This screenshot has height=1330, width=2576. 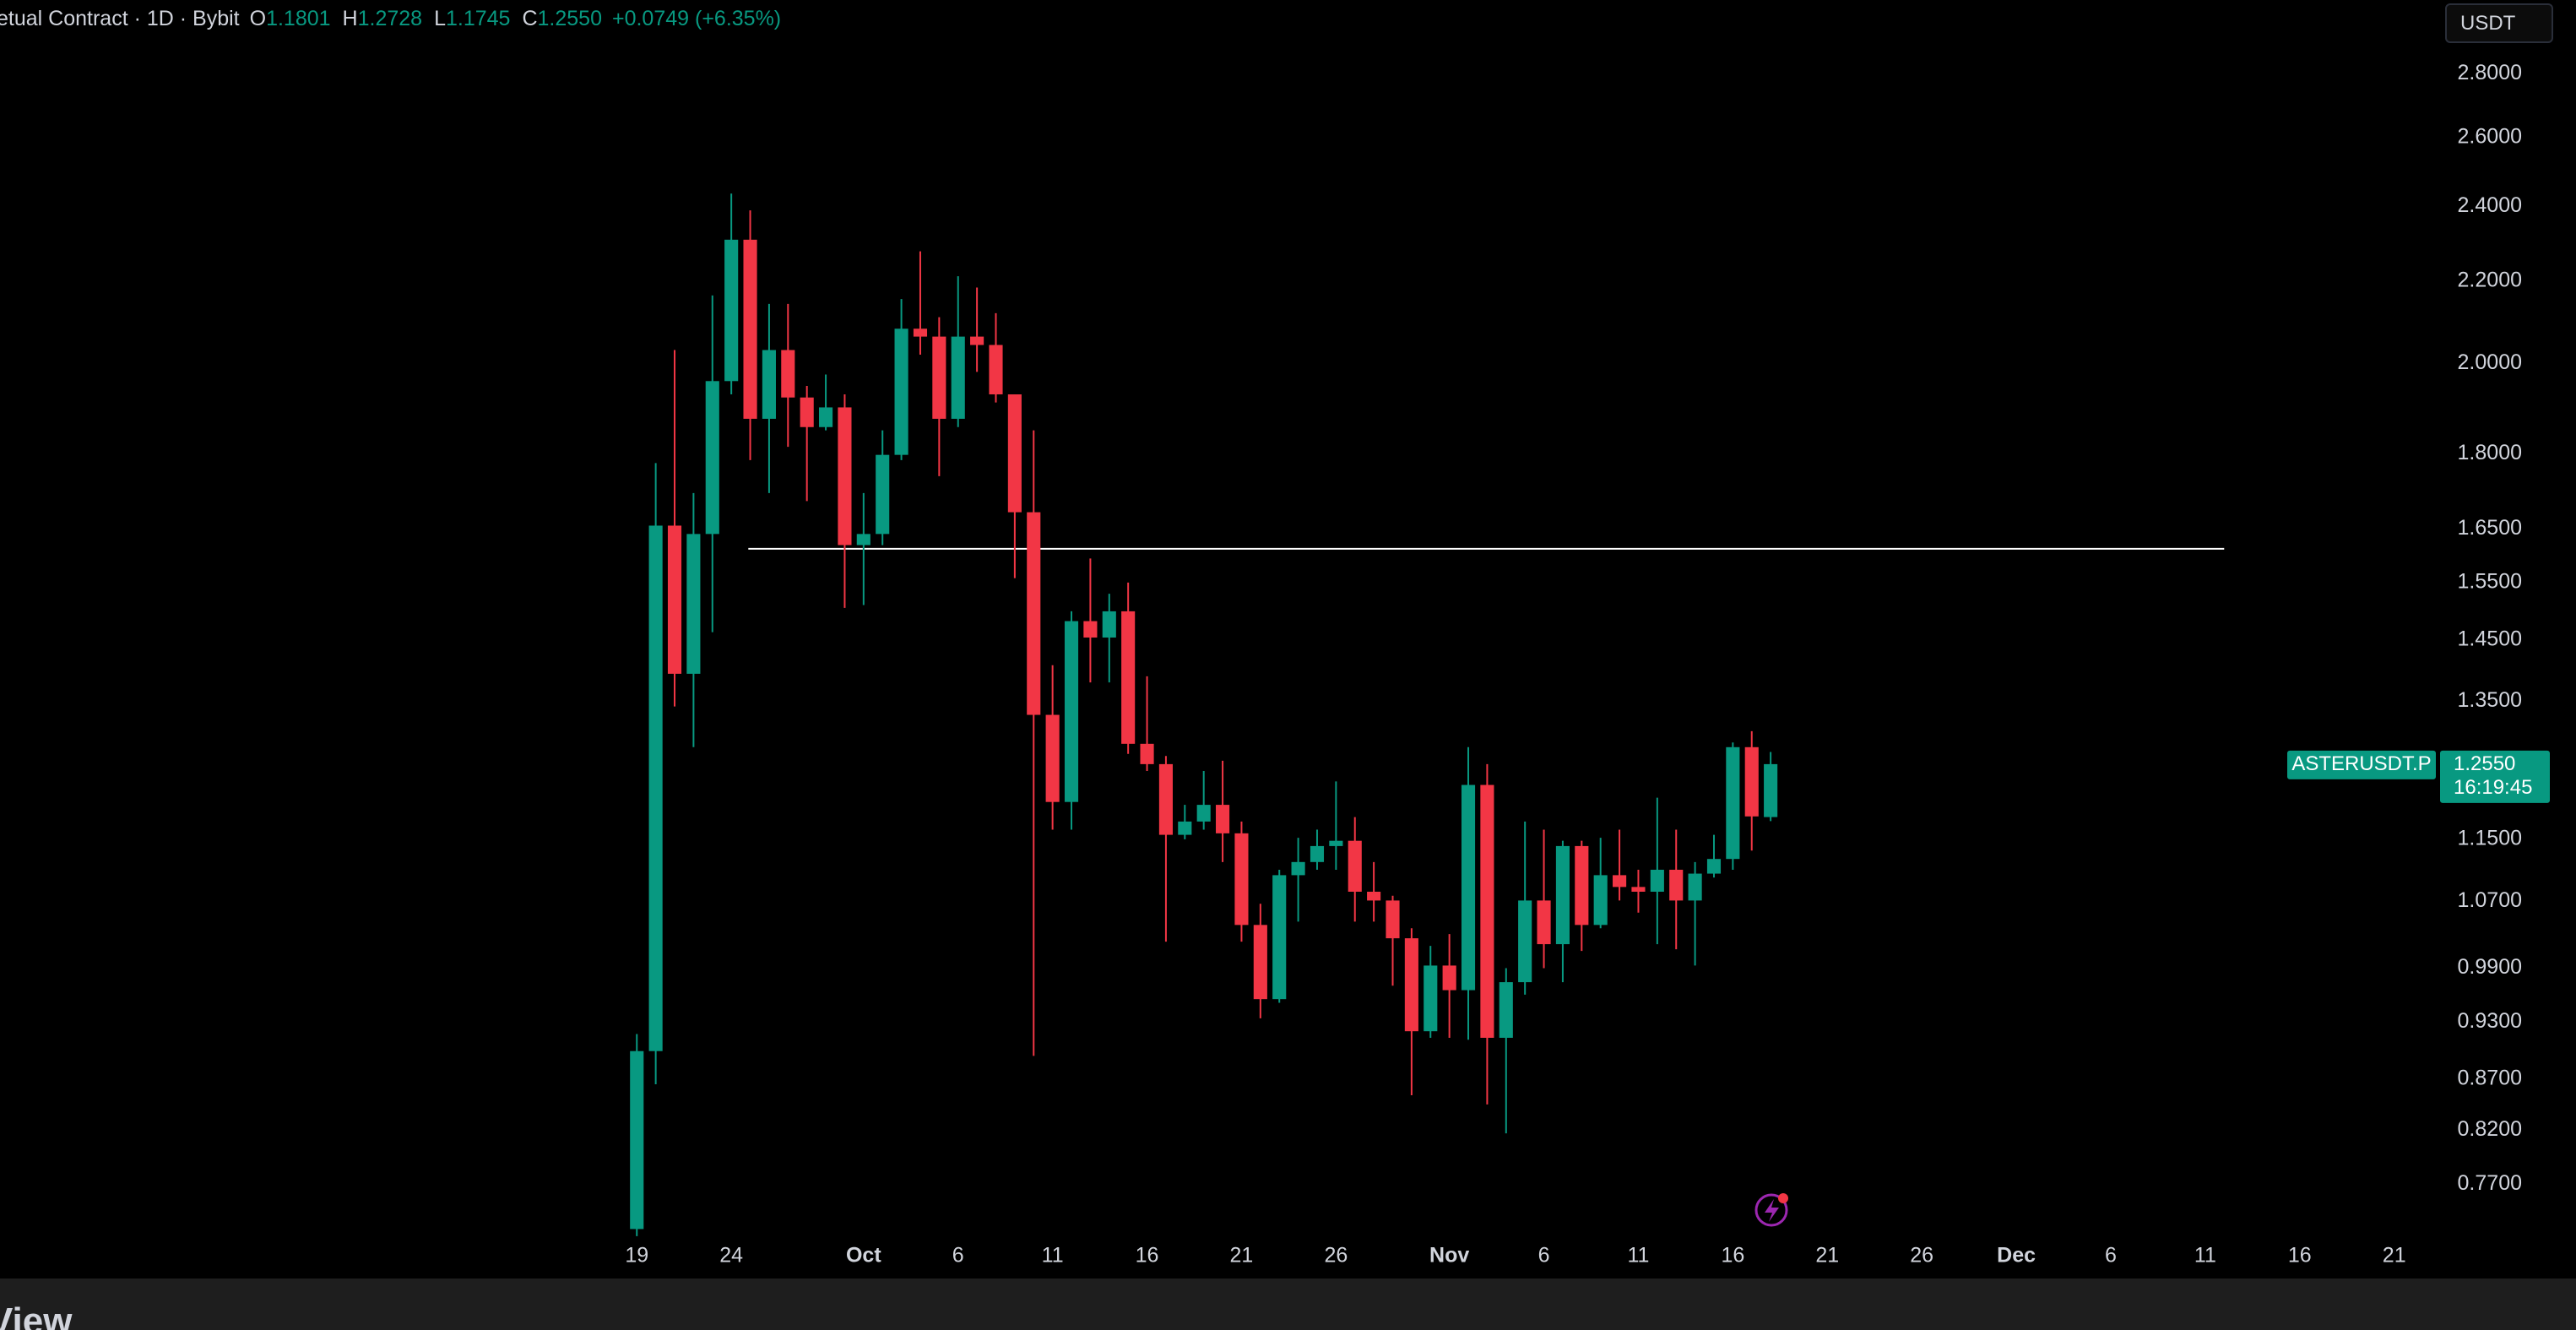 What do you see at coordinates (426, 19) in the screenshot?
I see `legend-values: O1.1801 H1.2728 L1.1745 C1.2550` at bounding box center [426, 19].